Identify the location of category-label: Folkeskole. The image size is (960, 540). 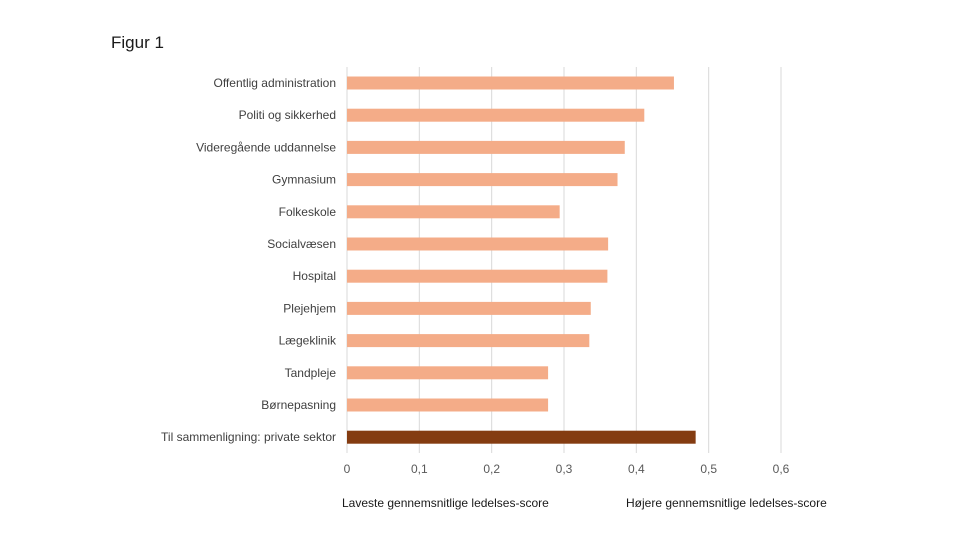
(308, 212).